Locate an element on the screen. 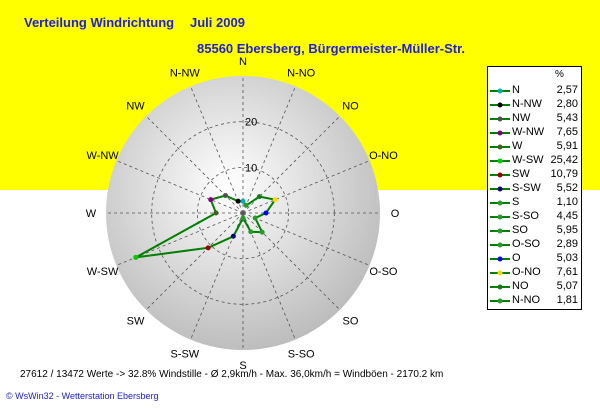 The height and width of the screenshot is (412, 600). compass-label-n-no: N-NO is located at coordinates (301, 74).